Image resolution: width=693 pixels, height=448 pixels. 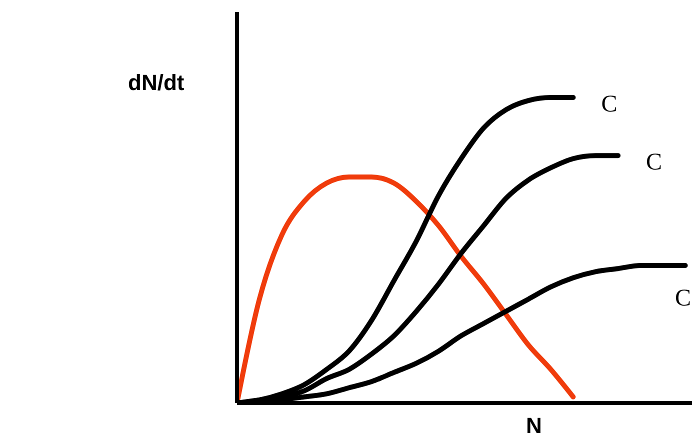 I want to click on x-axis-title: N, so click(x=534, y=426).